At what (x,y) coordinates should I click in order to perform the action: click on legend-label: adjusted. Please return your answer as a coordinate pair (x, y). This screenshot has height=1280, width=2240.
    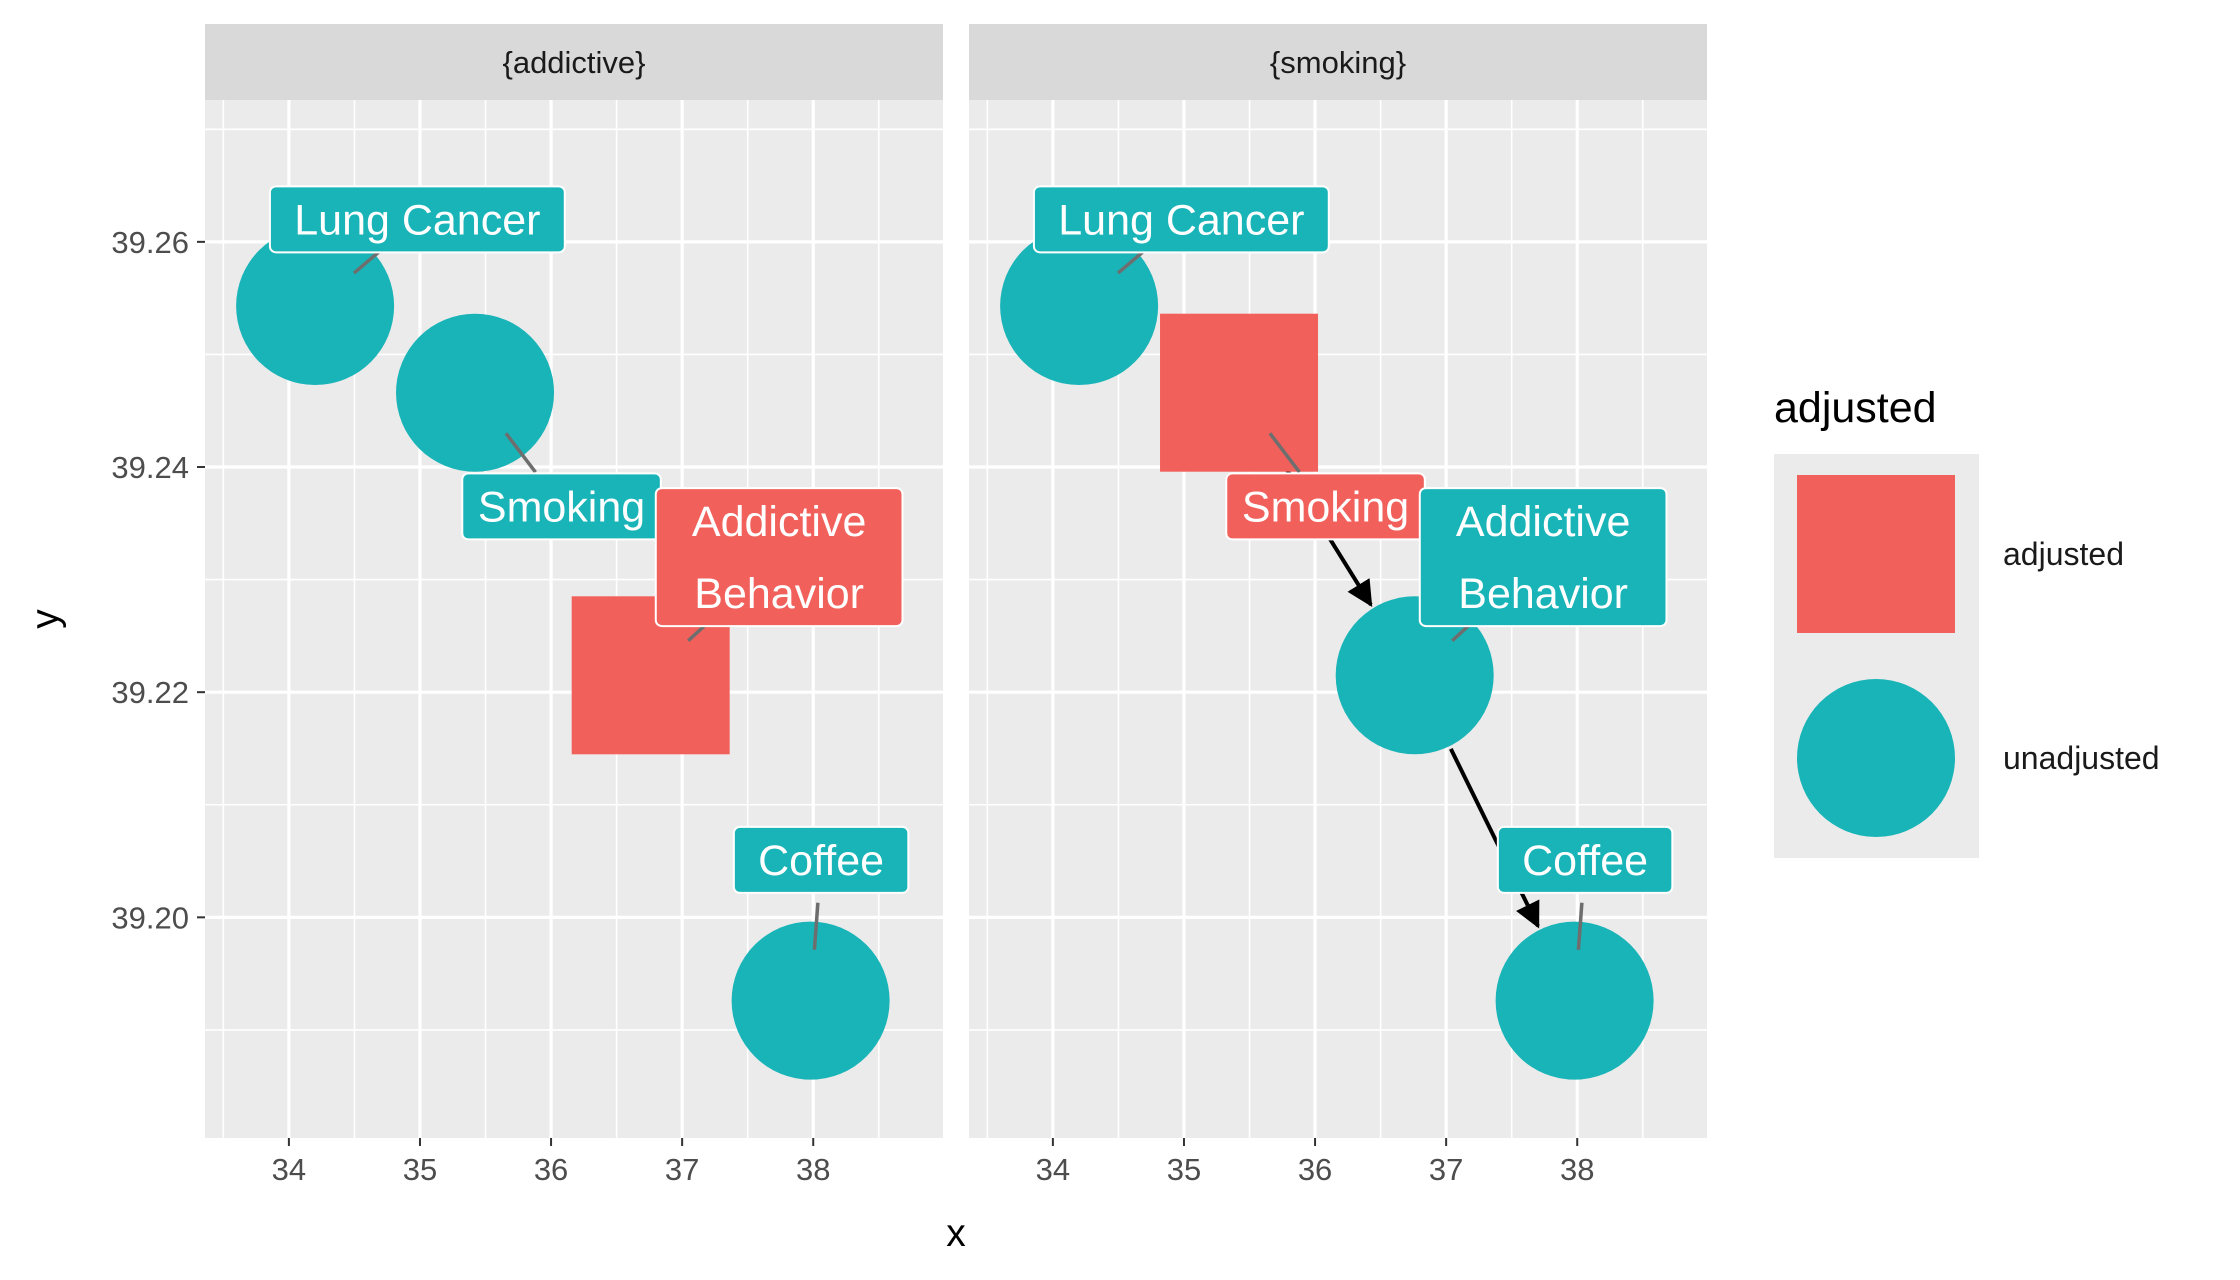
    Looking at the image, I should click on (2063, 554).